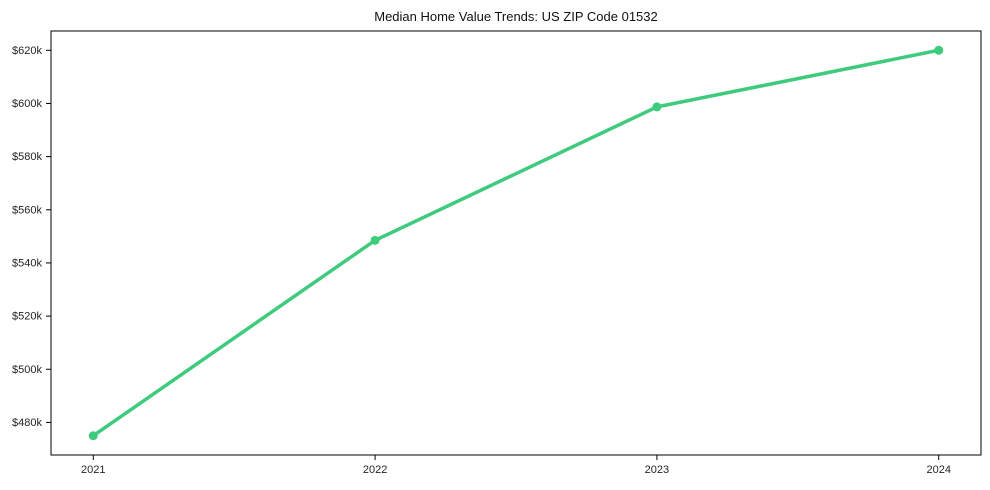 The height and width of the screenshot is (490, 990). Describe the element at coordinates (27, 210) in the screenshot. I see `y-tick-label: $560k` at that location.